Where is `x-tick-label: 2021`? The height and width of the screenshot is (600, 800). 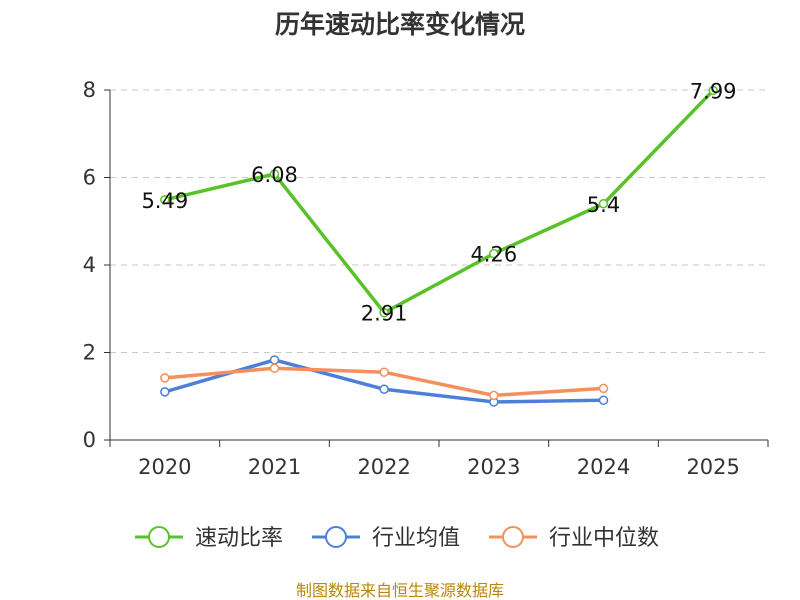 x-tick-label: 2021 is located at coordinates (274, 467).